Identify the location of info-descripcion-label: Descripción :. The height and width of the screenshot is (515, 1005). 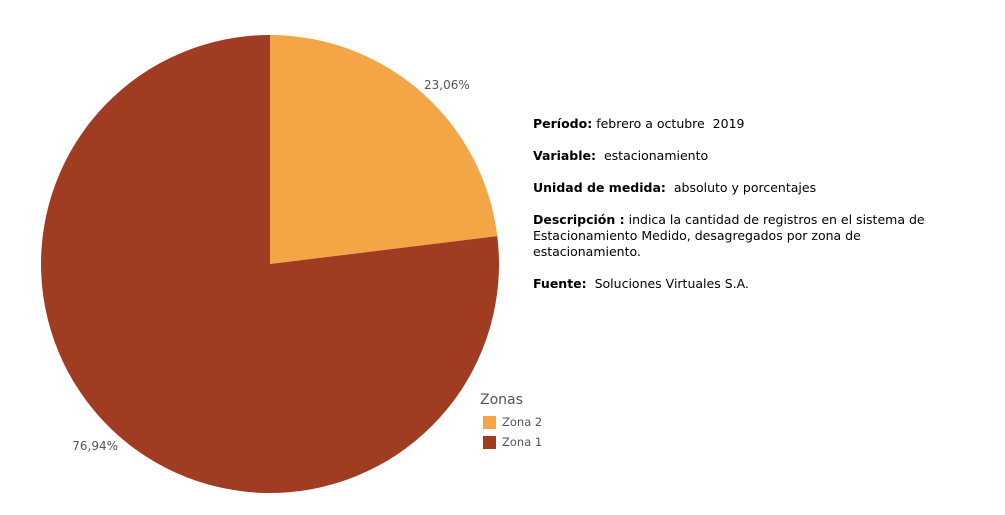
(579, 219).